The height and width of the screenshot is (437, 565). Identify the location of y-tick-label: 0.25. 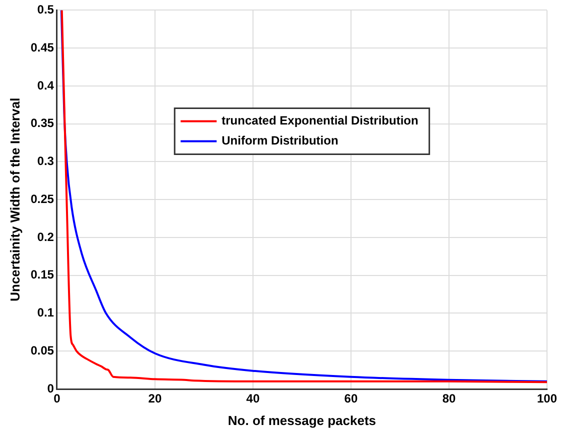
(42, 199).